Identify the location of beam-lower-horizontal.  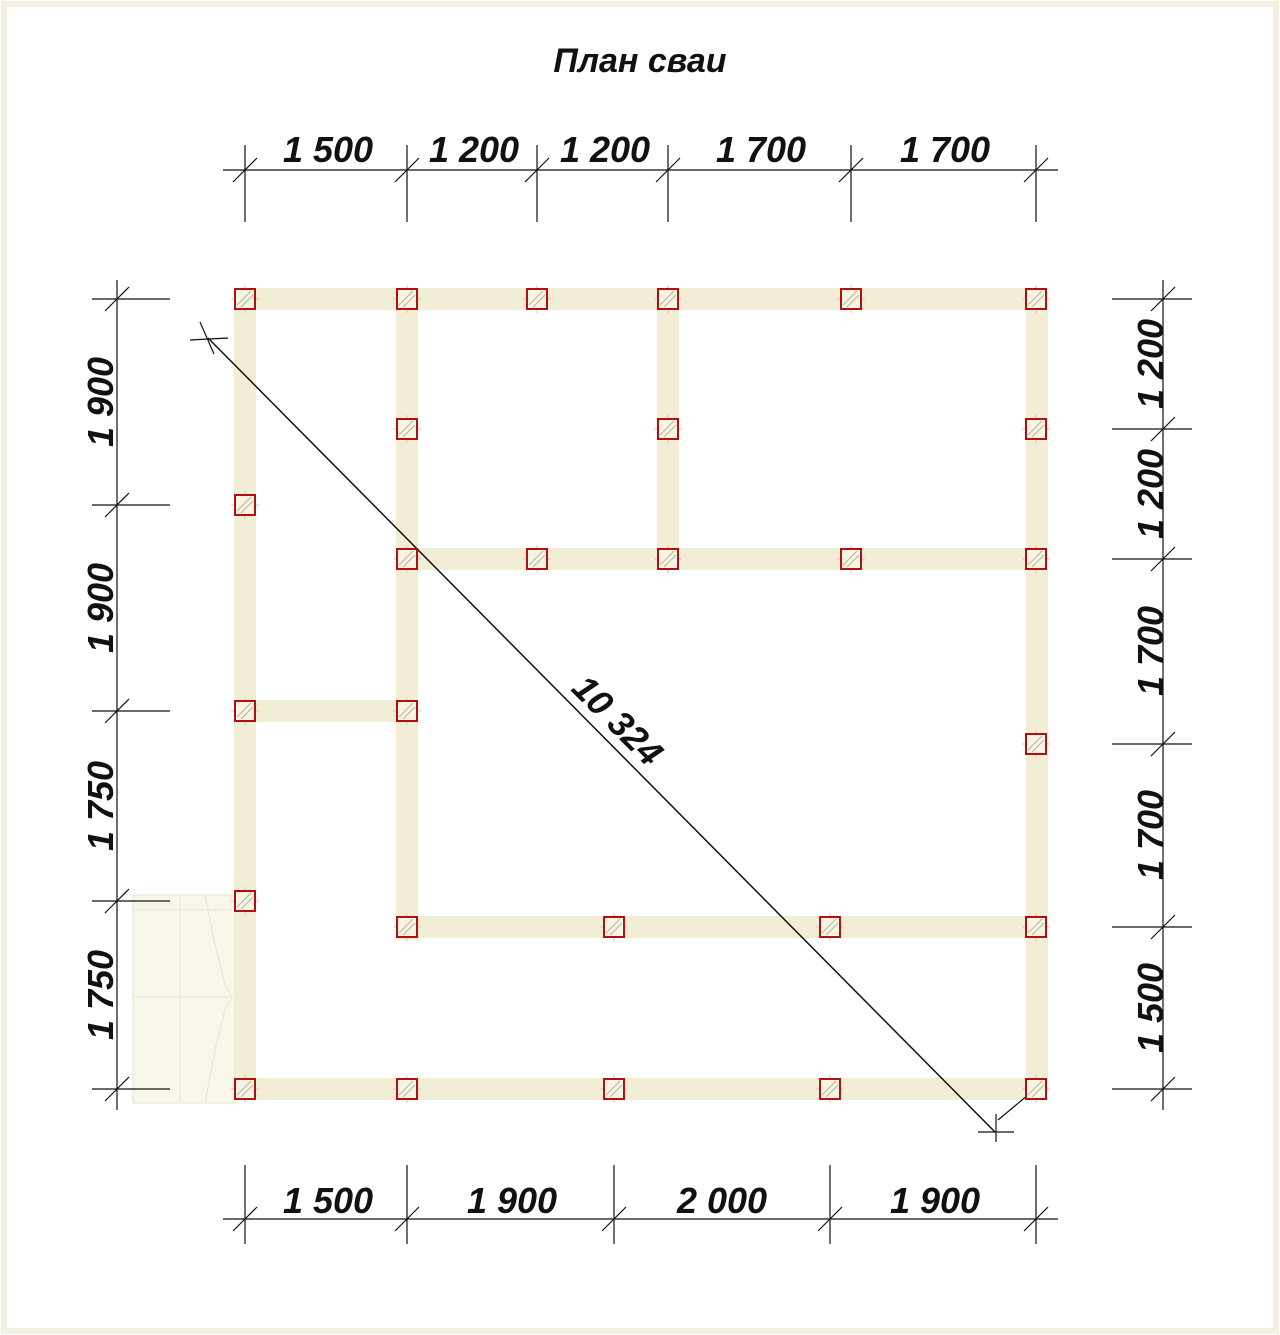
(722, 927).